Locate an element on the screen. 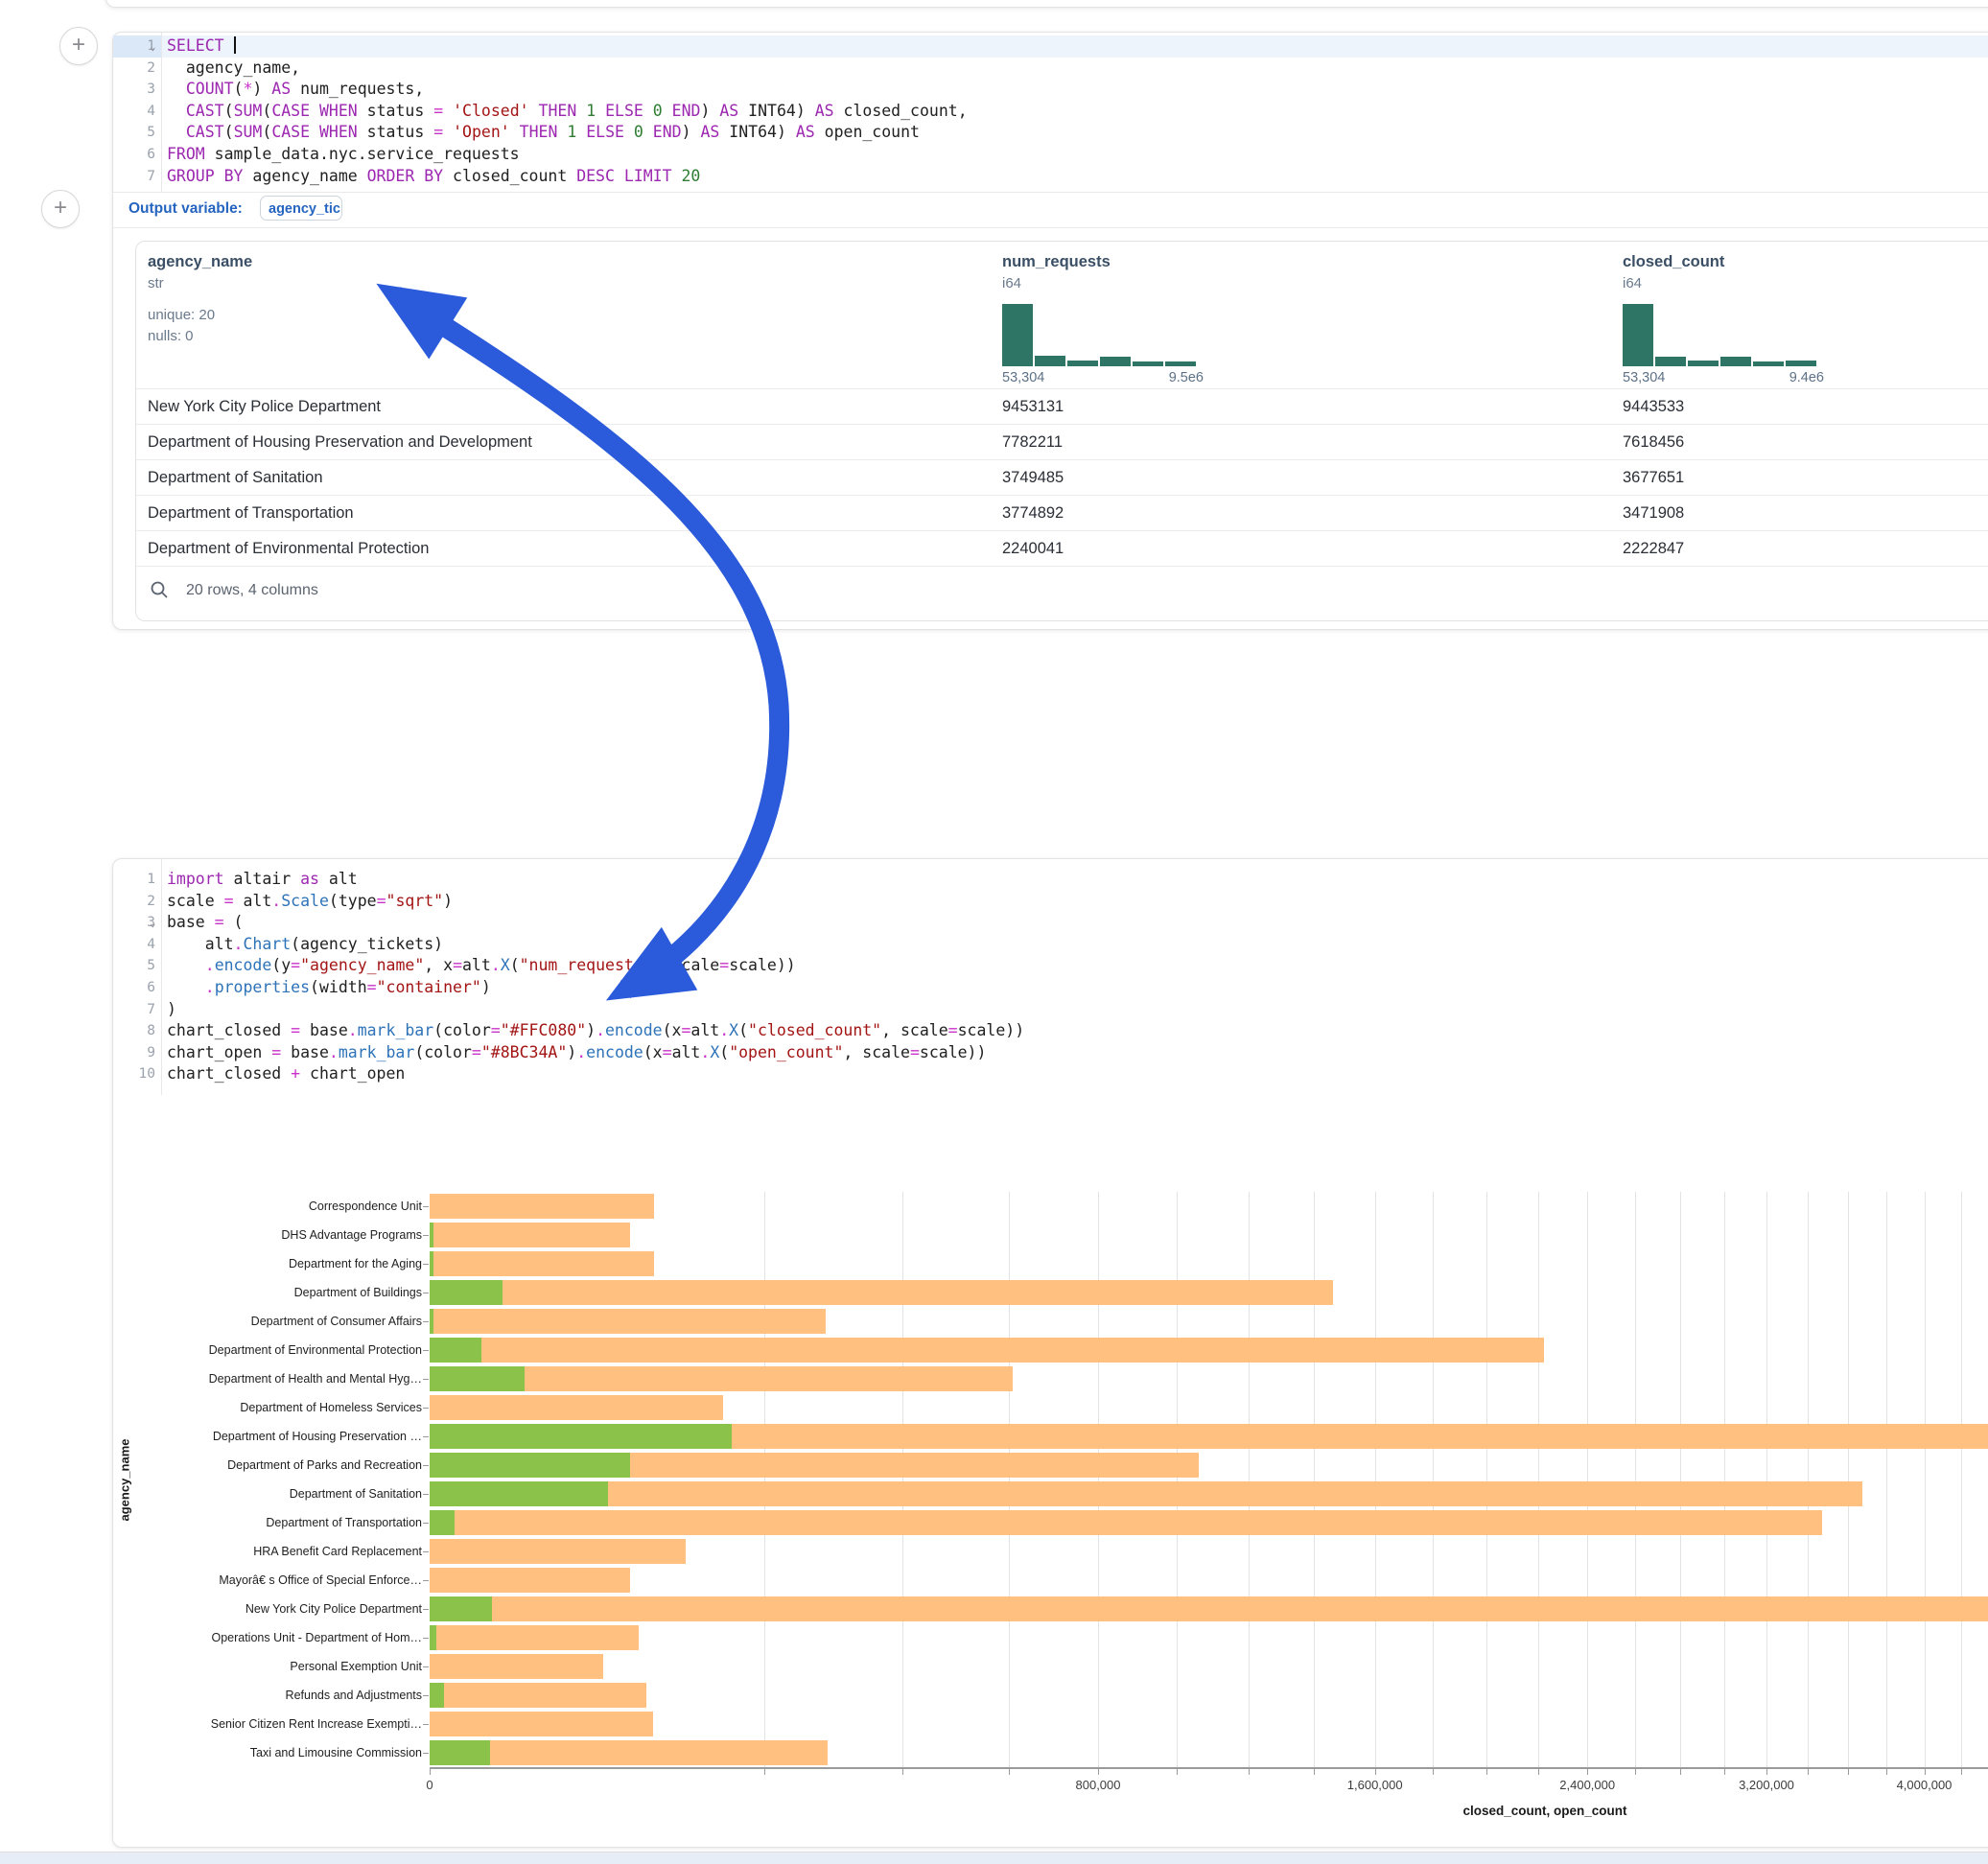 This screenshot has width=1988, height=1864. column-name: agency_name is located at coordinates (201, 261).